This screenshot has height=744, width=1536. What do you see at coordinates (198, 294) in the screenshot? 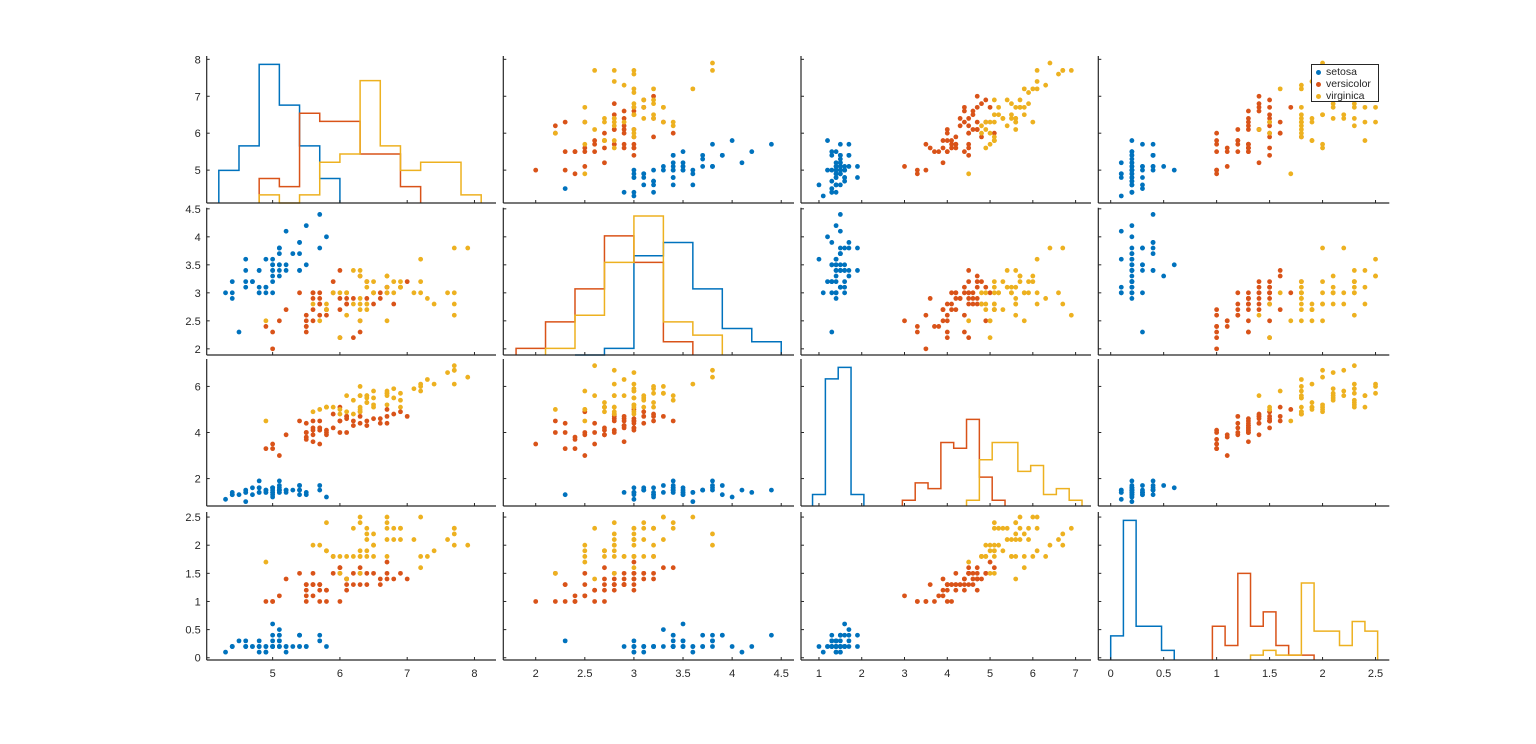
I see `y-tick-label: 3` at bounding box center [198, 294].